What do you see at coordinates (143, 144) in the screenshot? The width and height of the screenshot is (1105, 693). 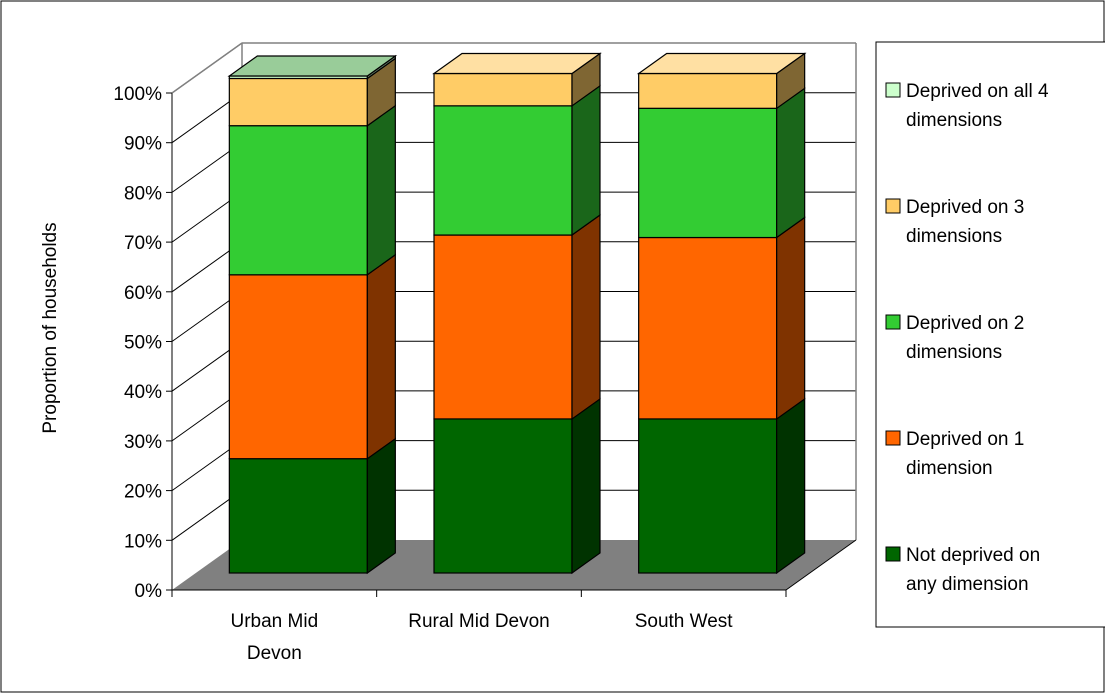 I see `y-tick-label: 90%` at bounding box center [143, 144].